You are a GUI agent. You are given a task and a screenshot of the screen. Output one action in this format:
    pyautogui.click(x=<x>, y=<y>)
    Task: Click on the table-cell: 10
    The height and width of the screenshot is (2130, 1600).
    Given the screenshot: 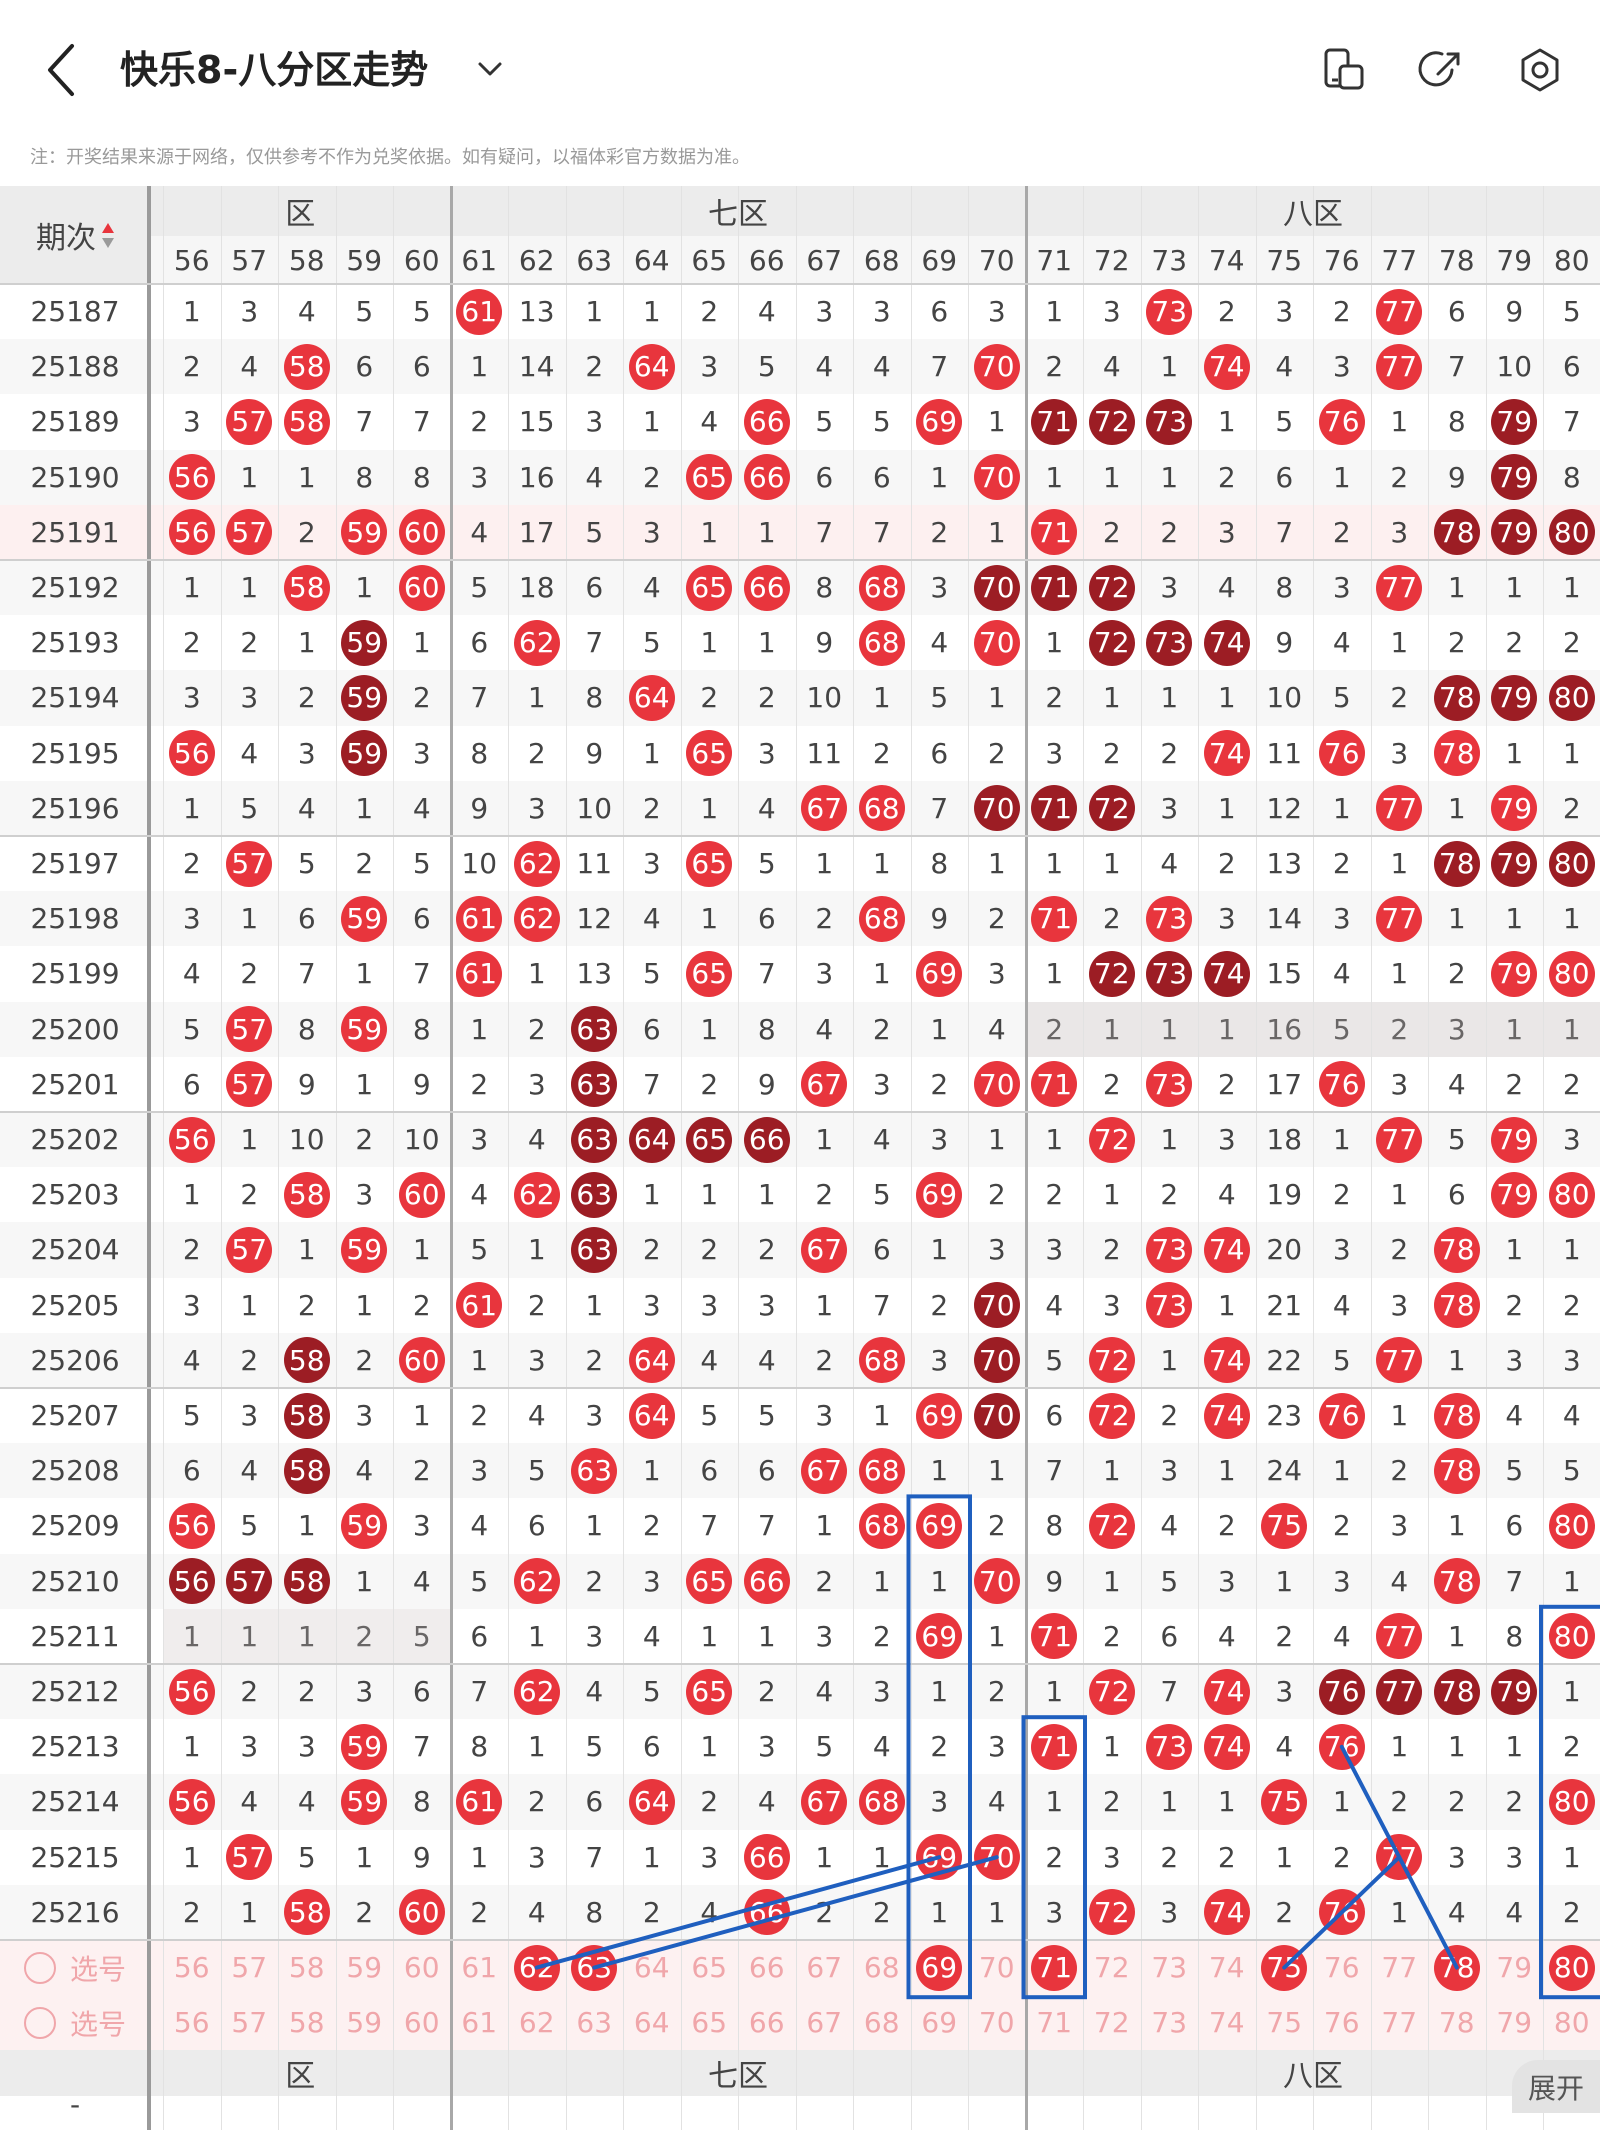 What is the action you would take?
    pyautogui.click(x=480, y=863)
    